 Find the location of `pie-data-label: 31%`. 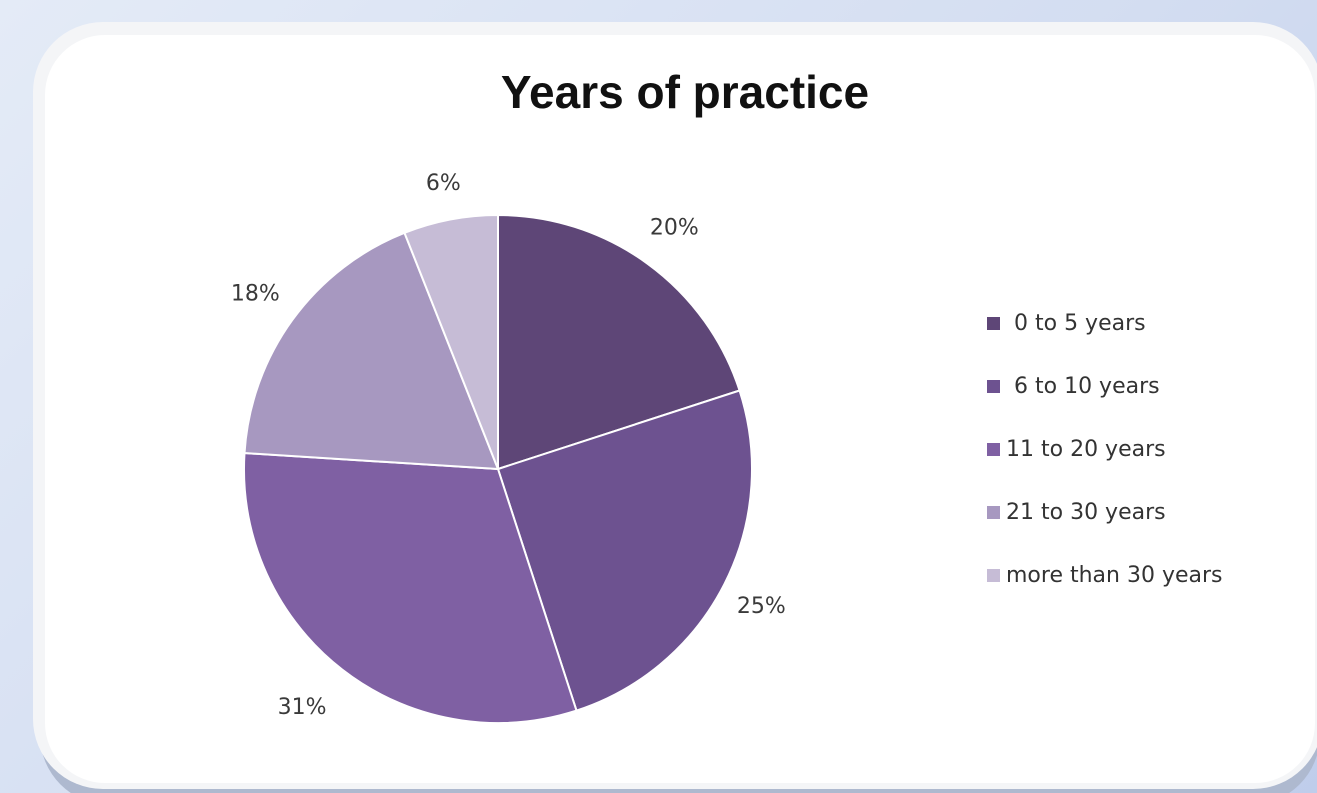

pie-data-label: 31% is located at coordinates (302, 707).